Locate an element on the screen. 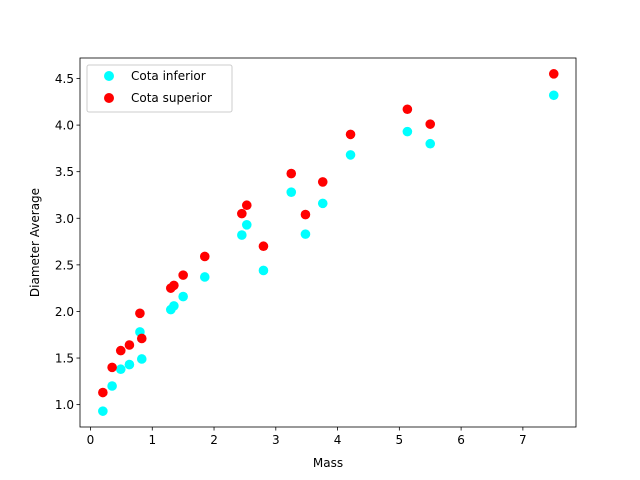  x-tick-label: 3 is located at coordinates (276, 440).